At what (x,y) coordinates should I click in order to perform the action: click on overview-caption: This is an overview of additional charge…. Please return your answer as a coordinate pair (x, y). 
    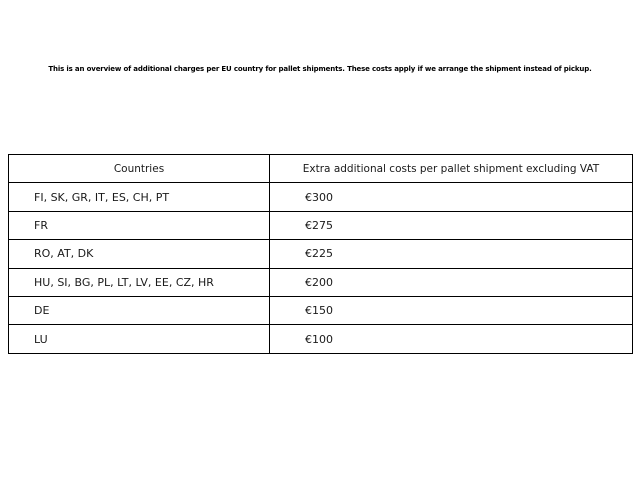
    Looking at the image, I should click on (320, 69).